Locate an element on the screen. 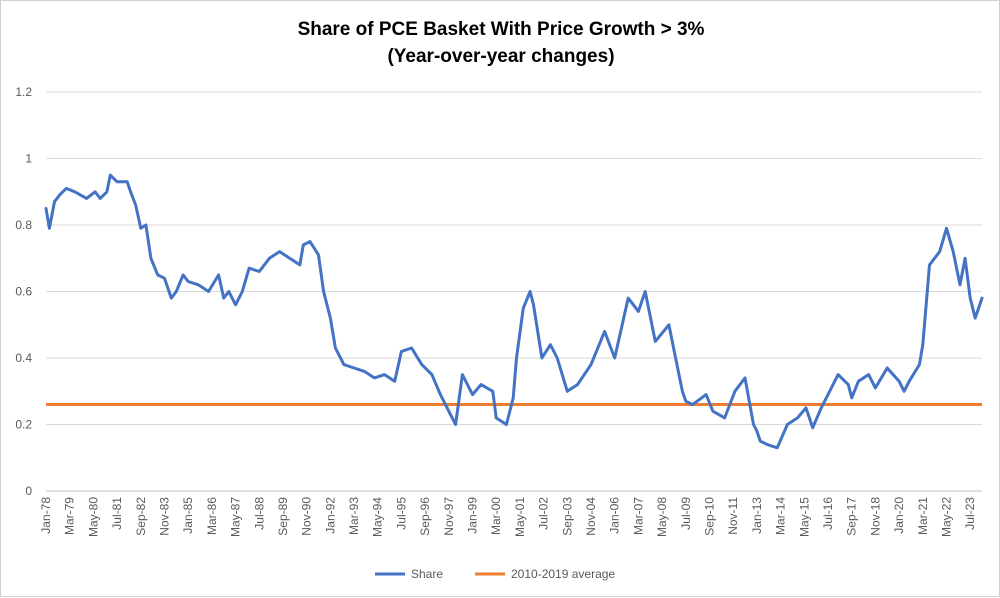 The height and width of the screenshot is (598, 1000). x-tick-label: May-80 is located at coordinates (93, 517).